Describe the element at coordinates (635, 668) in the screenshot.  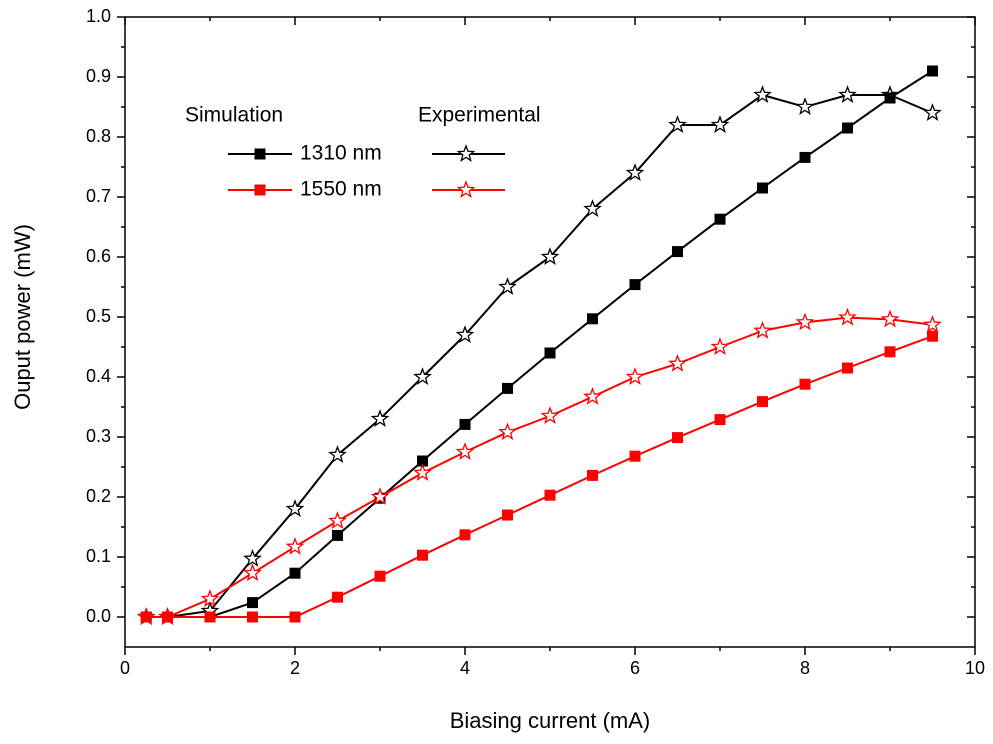
I see `x-tick-label: 6` at that location.